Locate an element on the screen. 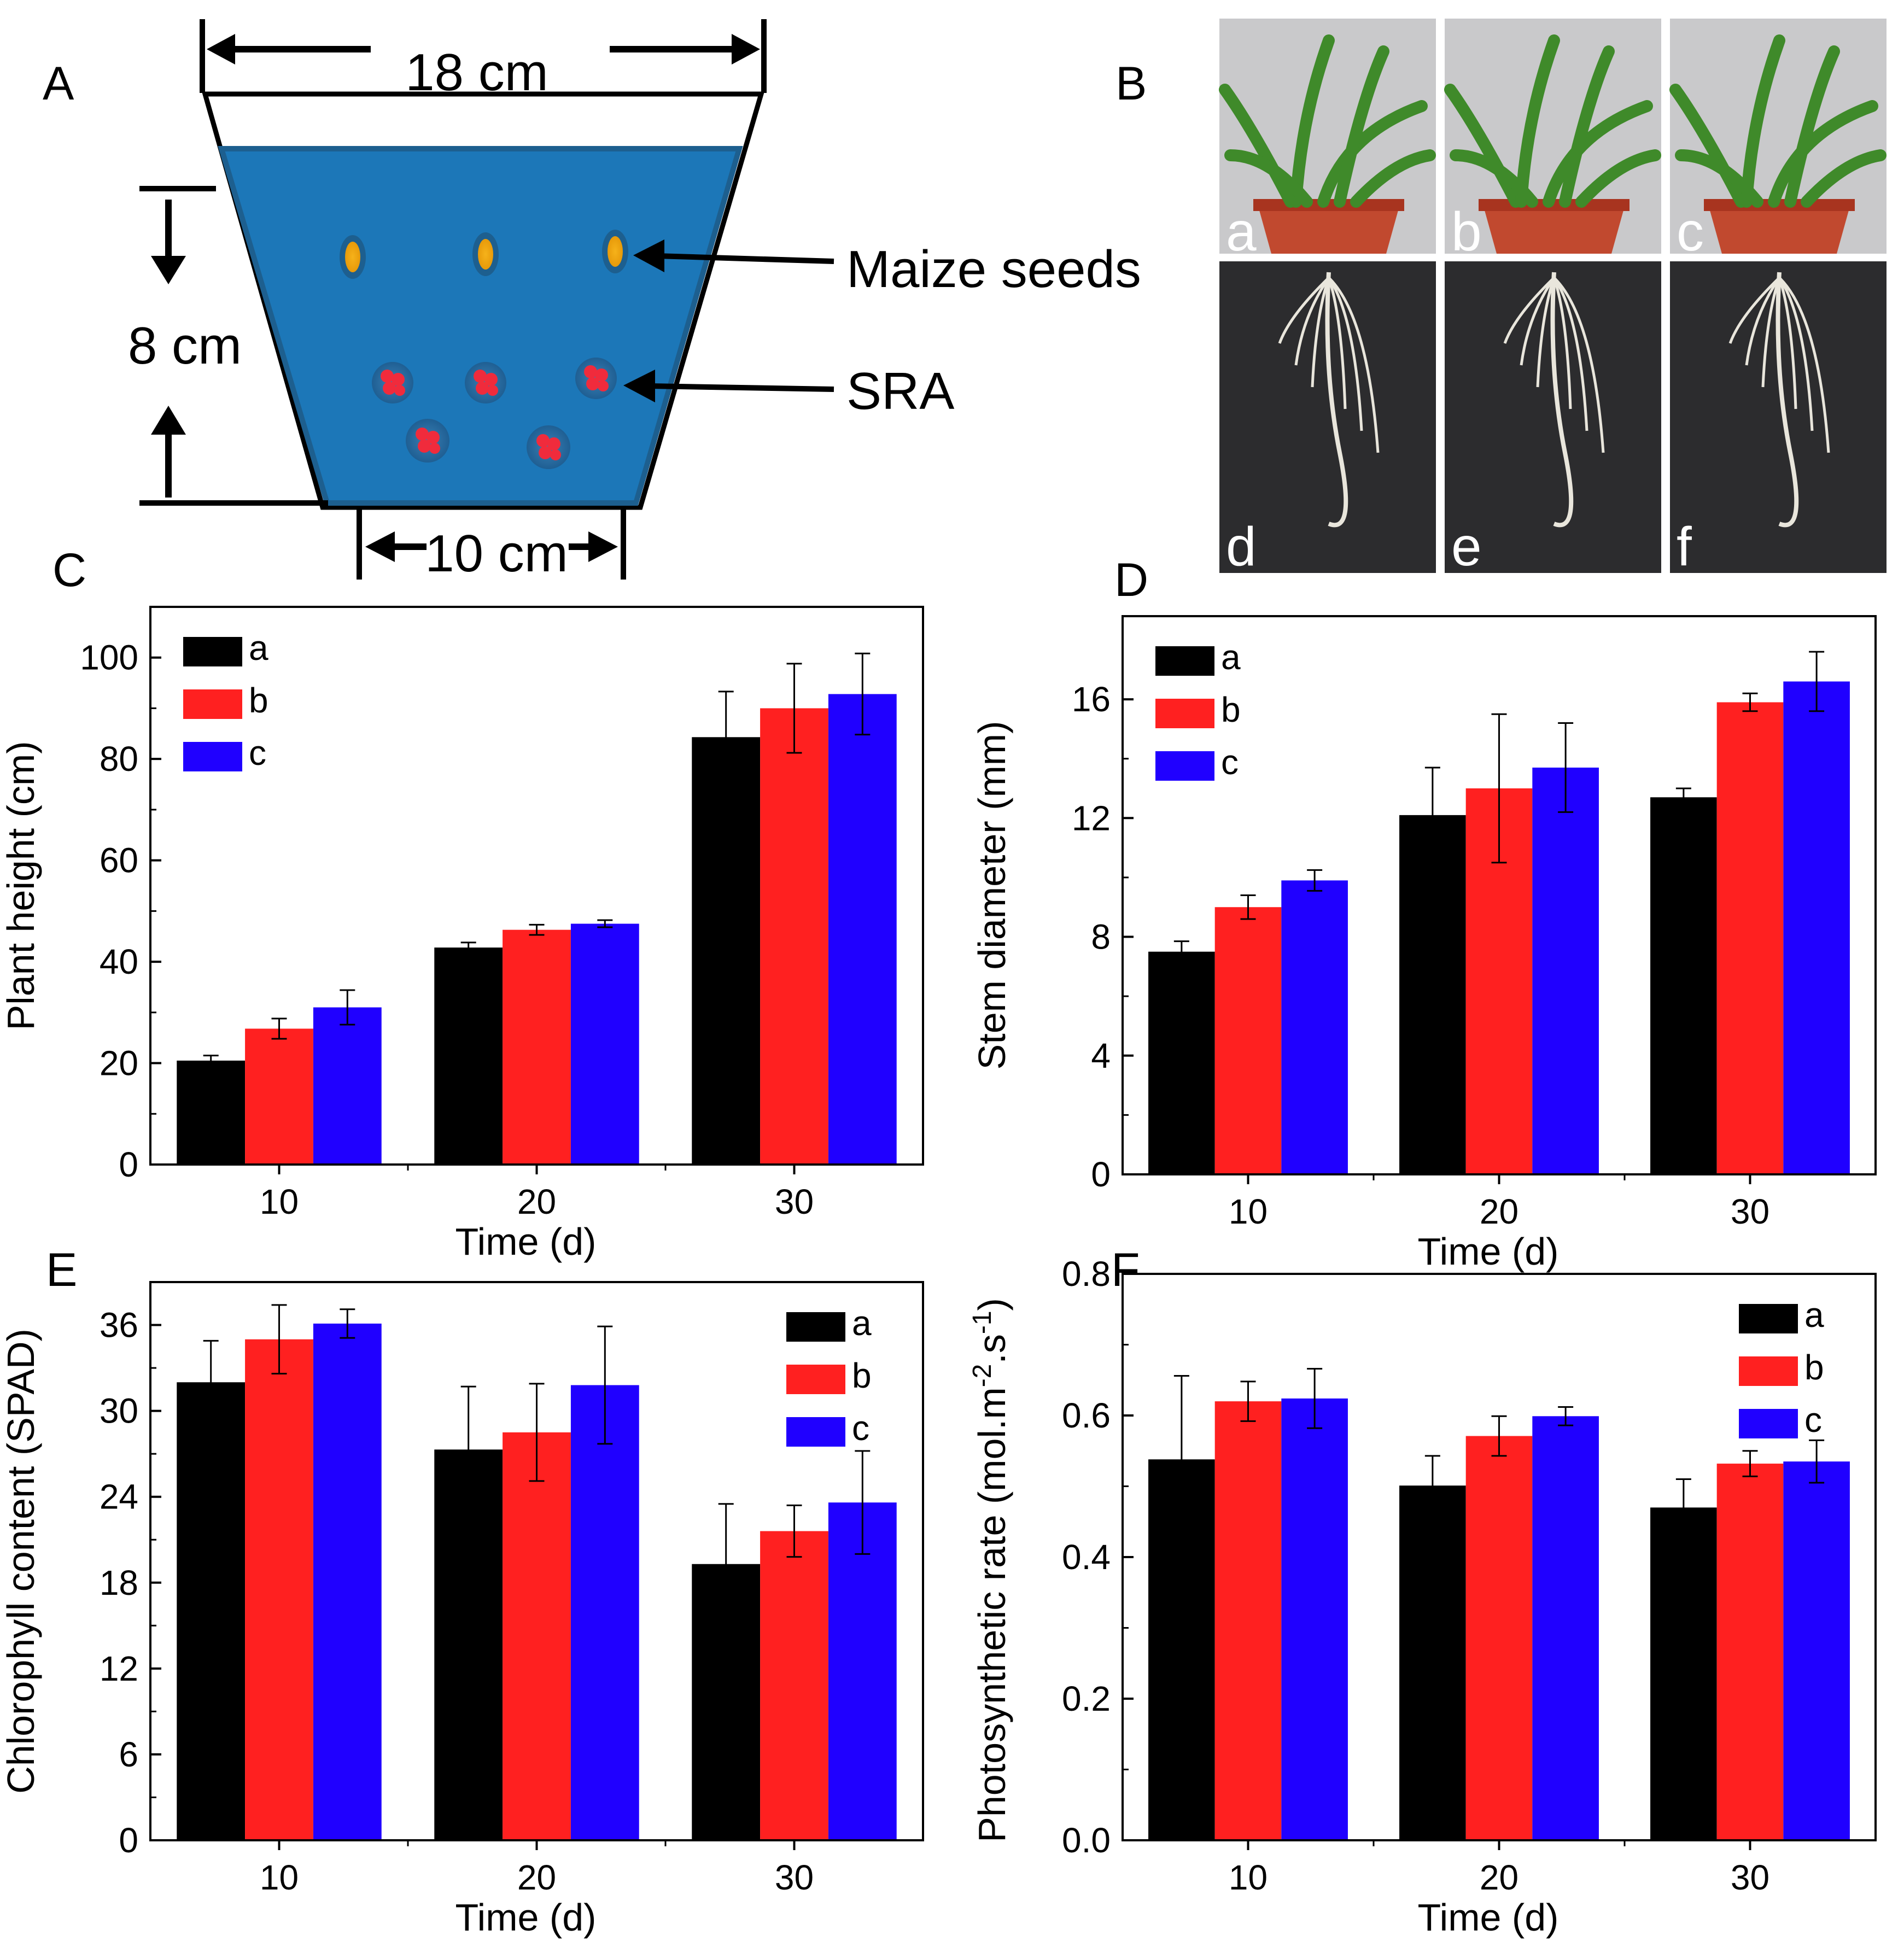 The width and height of the screenshot is (1904, 1954). dim-bottom-width: 10 cm is located at coordinates (496, 553).